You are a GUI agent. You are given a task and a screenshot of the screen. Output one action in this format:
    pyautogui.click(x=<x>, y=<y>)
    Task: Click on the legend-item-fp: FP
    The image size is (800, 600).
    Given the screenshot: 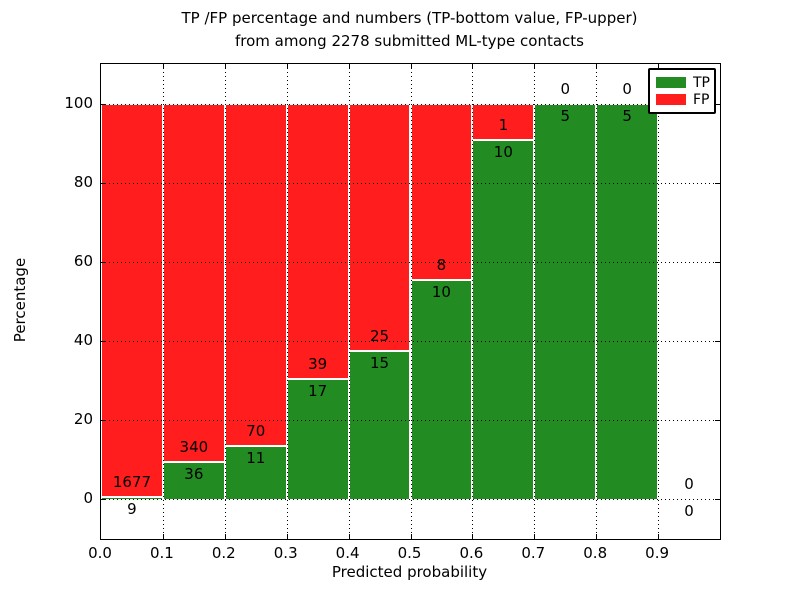 What is the action you would take?
    pyautogui.click(x=683, y=99)
    